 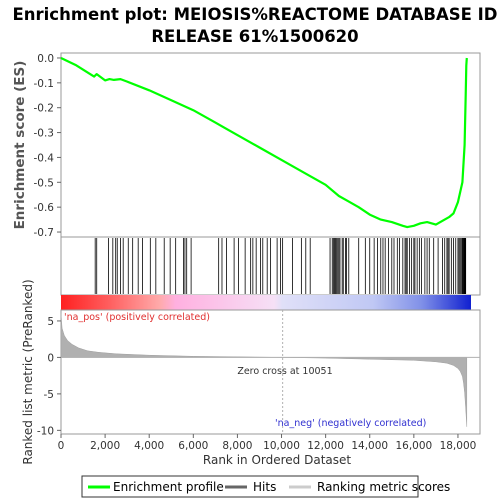 What do you see at coordinates (413, 446) in the screenshot?
I see `x-tick-label: 16,000` at bounding box center [413, 446].